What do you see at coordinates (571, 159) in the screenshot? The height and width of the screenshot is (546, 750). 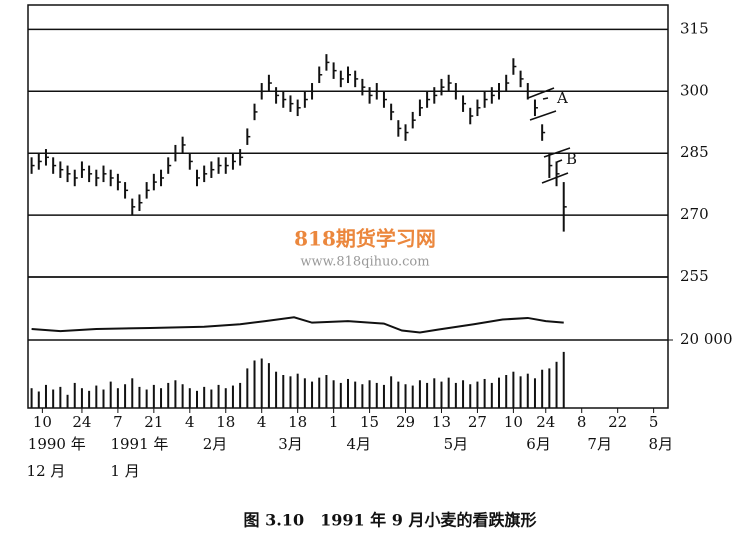 I see `annotation: B` at bounding box center [571, 159].